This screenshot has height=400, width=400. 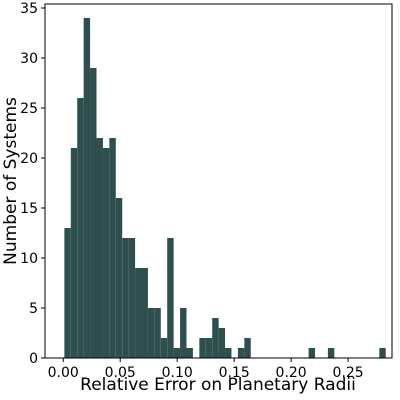 I want to click on y-tick-label: 20, so click(x=29, y=159).